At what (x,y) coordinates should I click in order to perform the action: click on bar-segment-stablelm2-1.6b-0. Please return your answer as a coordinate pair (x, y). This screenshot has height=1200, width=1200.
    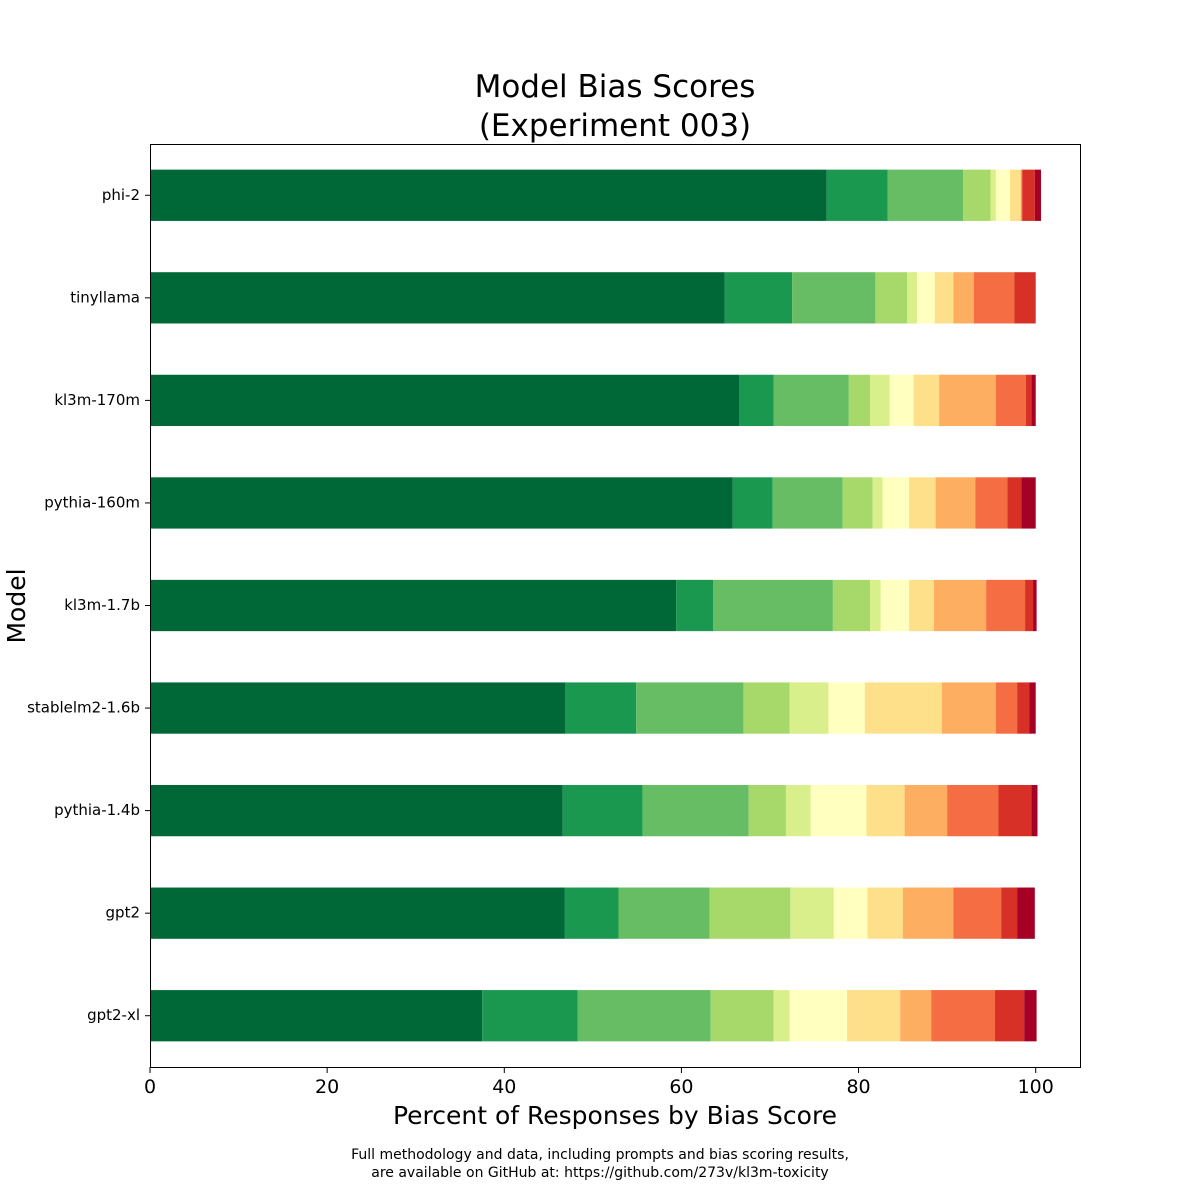
    Looking at the image, I should click on (358, 708).